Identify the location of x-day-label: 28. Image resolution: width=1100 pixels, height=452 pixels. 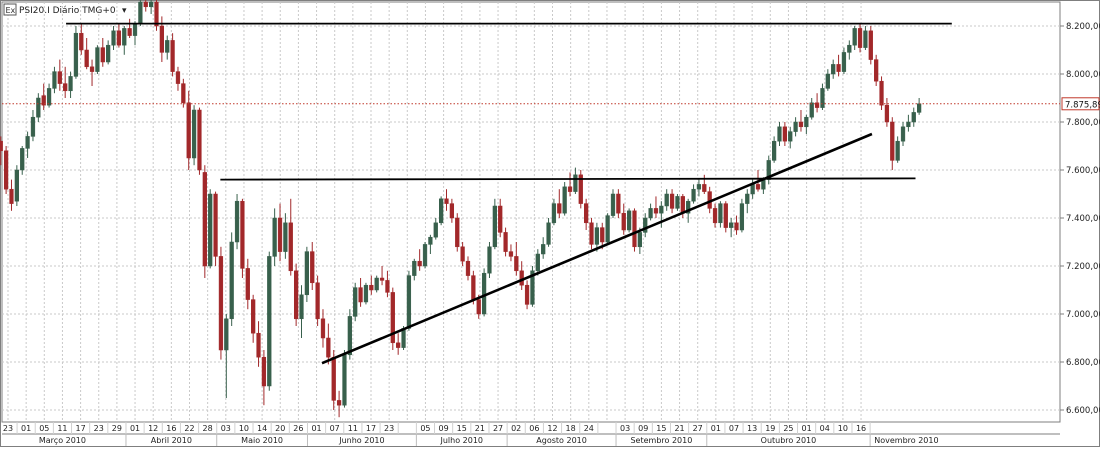
(208, 428).